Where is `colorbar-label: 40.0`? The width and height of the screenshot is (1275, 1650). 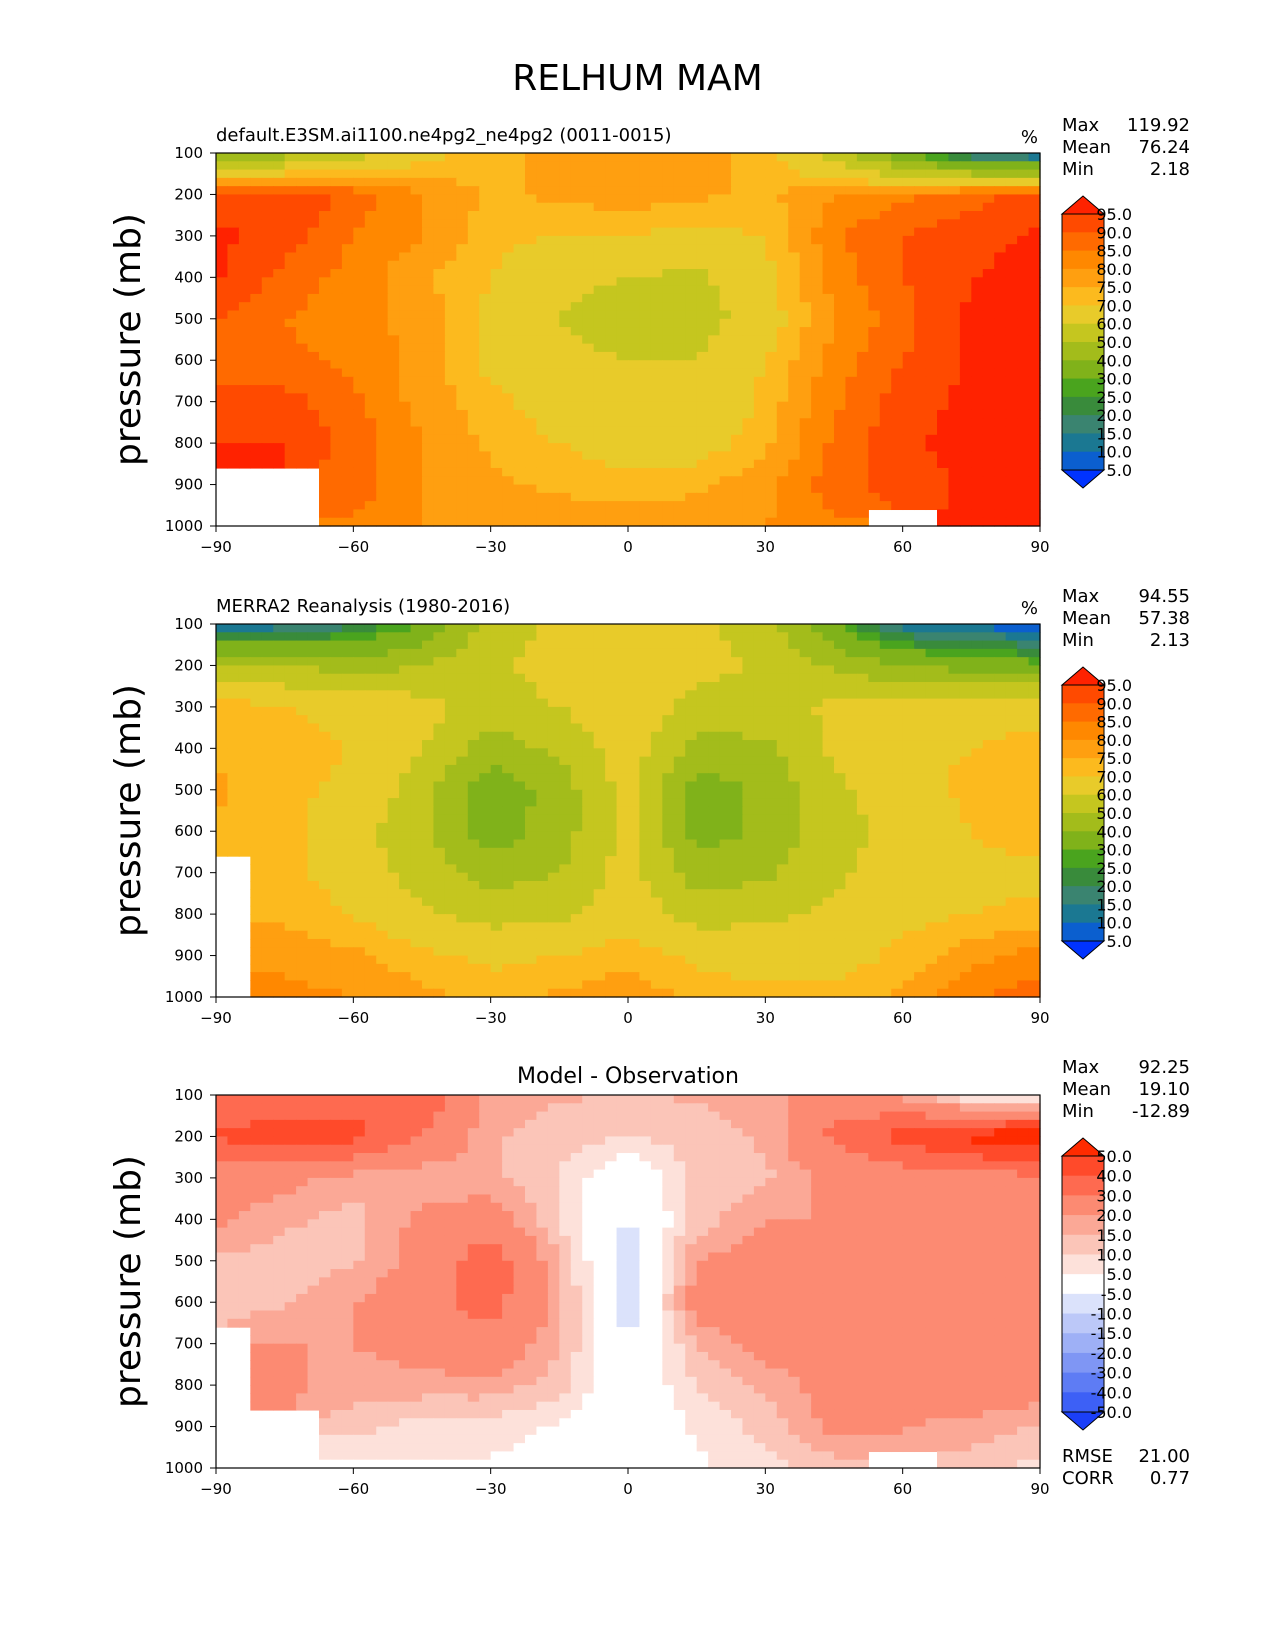 colorbar-label: 40.0 is located at coordinates (1114, 360).